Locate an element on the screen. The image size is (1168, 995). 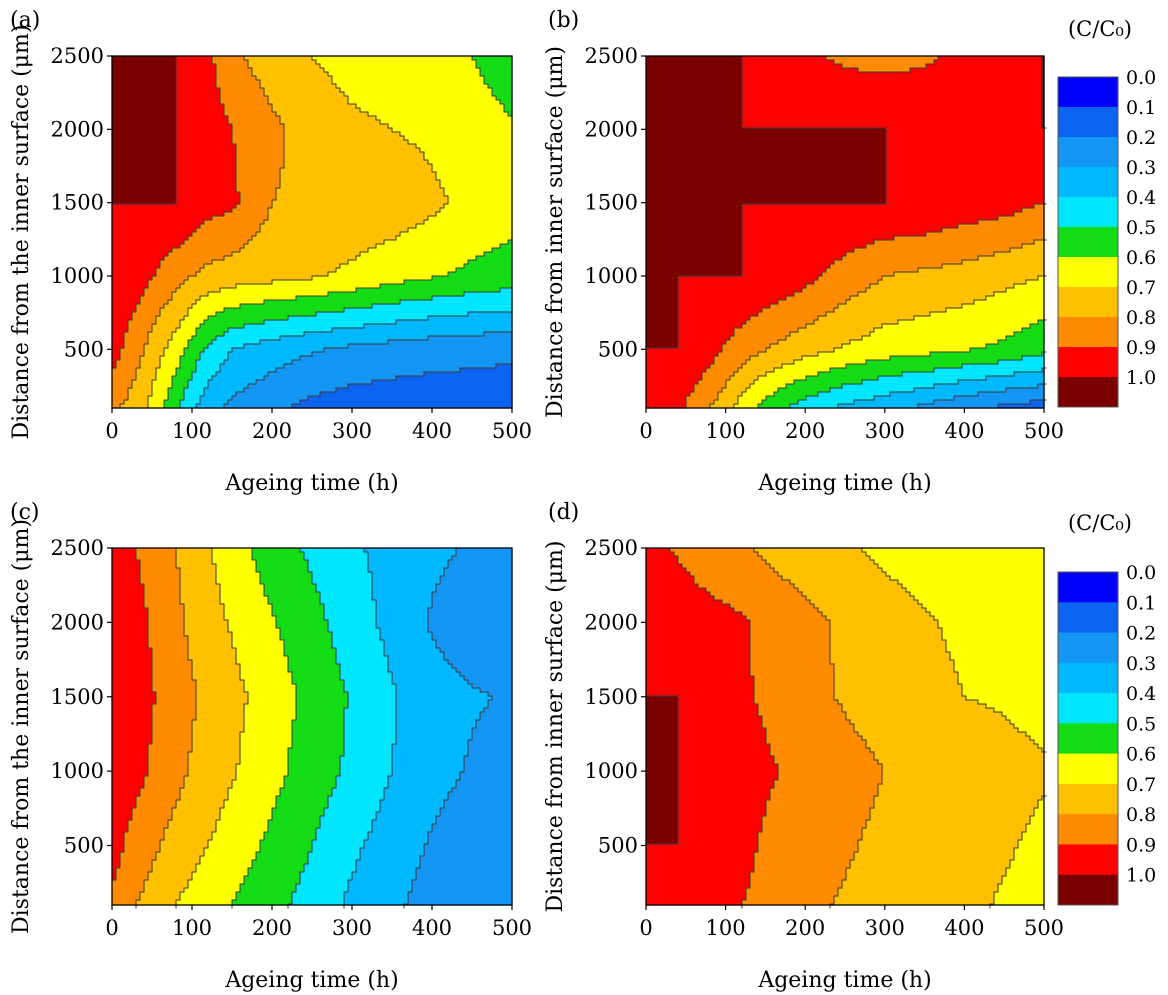
panel-c-xlabel: Ageing time (h) is located at coordinates (311, 980).